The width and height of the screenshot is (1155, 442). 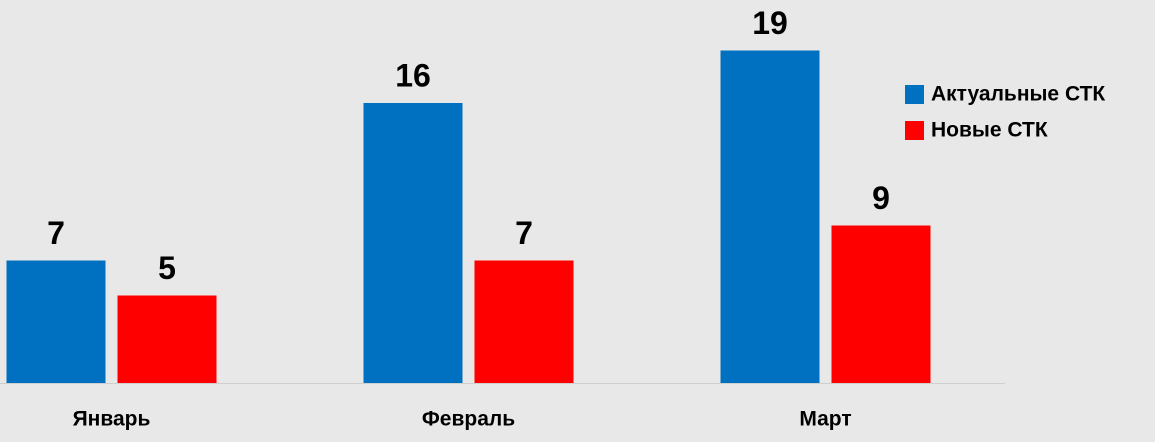 I want to click on data-label: 5, so click(x=167, y=268).